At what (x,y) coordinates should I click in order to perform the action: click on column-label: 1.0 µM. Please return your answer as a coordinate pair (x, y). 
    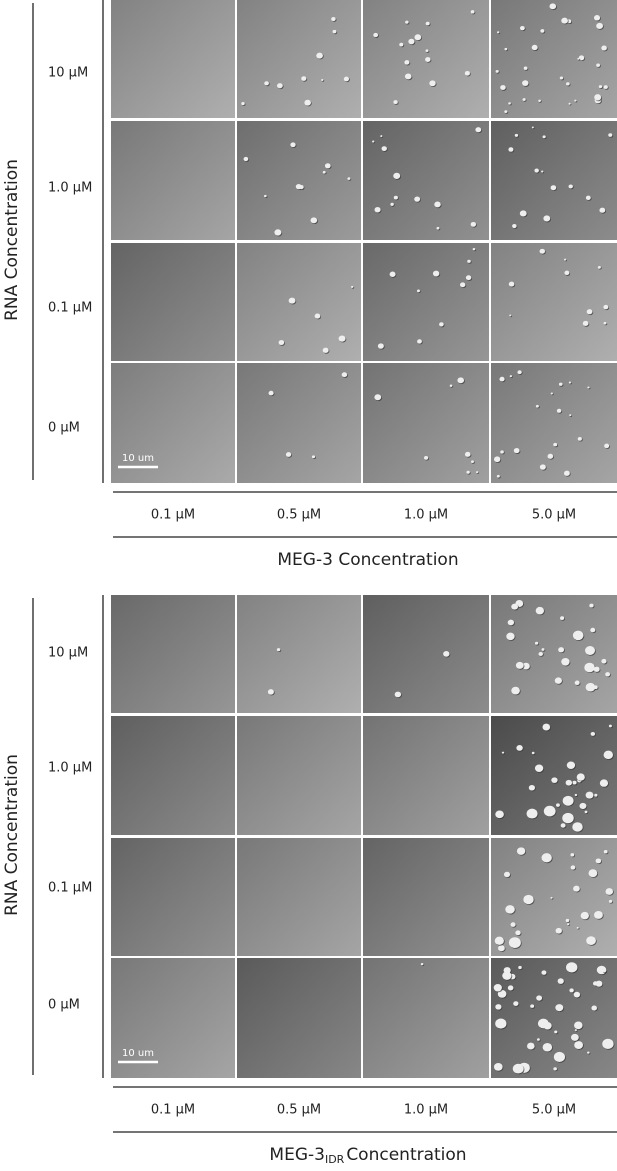
    Looking at the image, I should click on (426, 1110).